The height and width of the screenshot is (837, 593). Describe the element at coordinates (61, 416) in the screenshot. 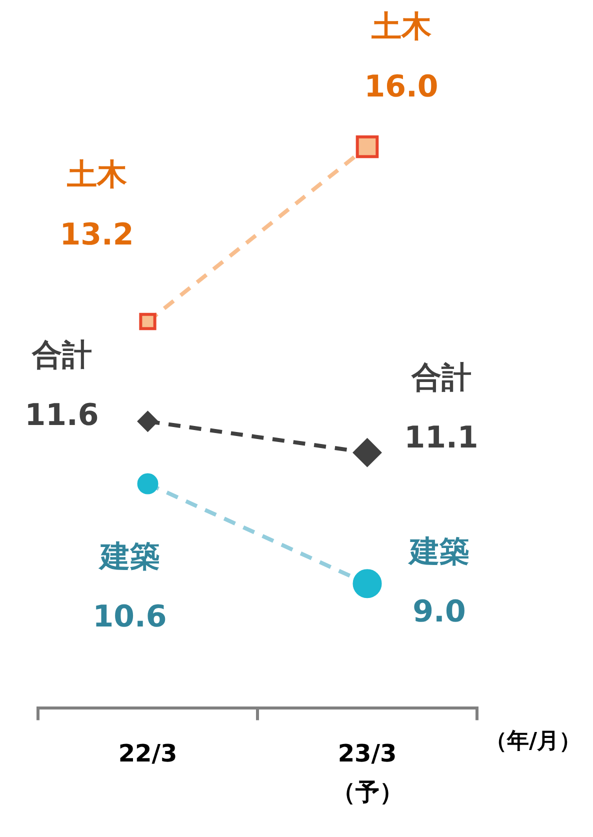

I see `data-label: 11.6` at that location.